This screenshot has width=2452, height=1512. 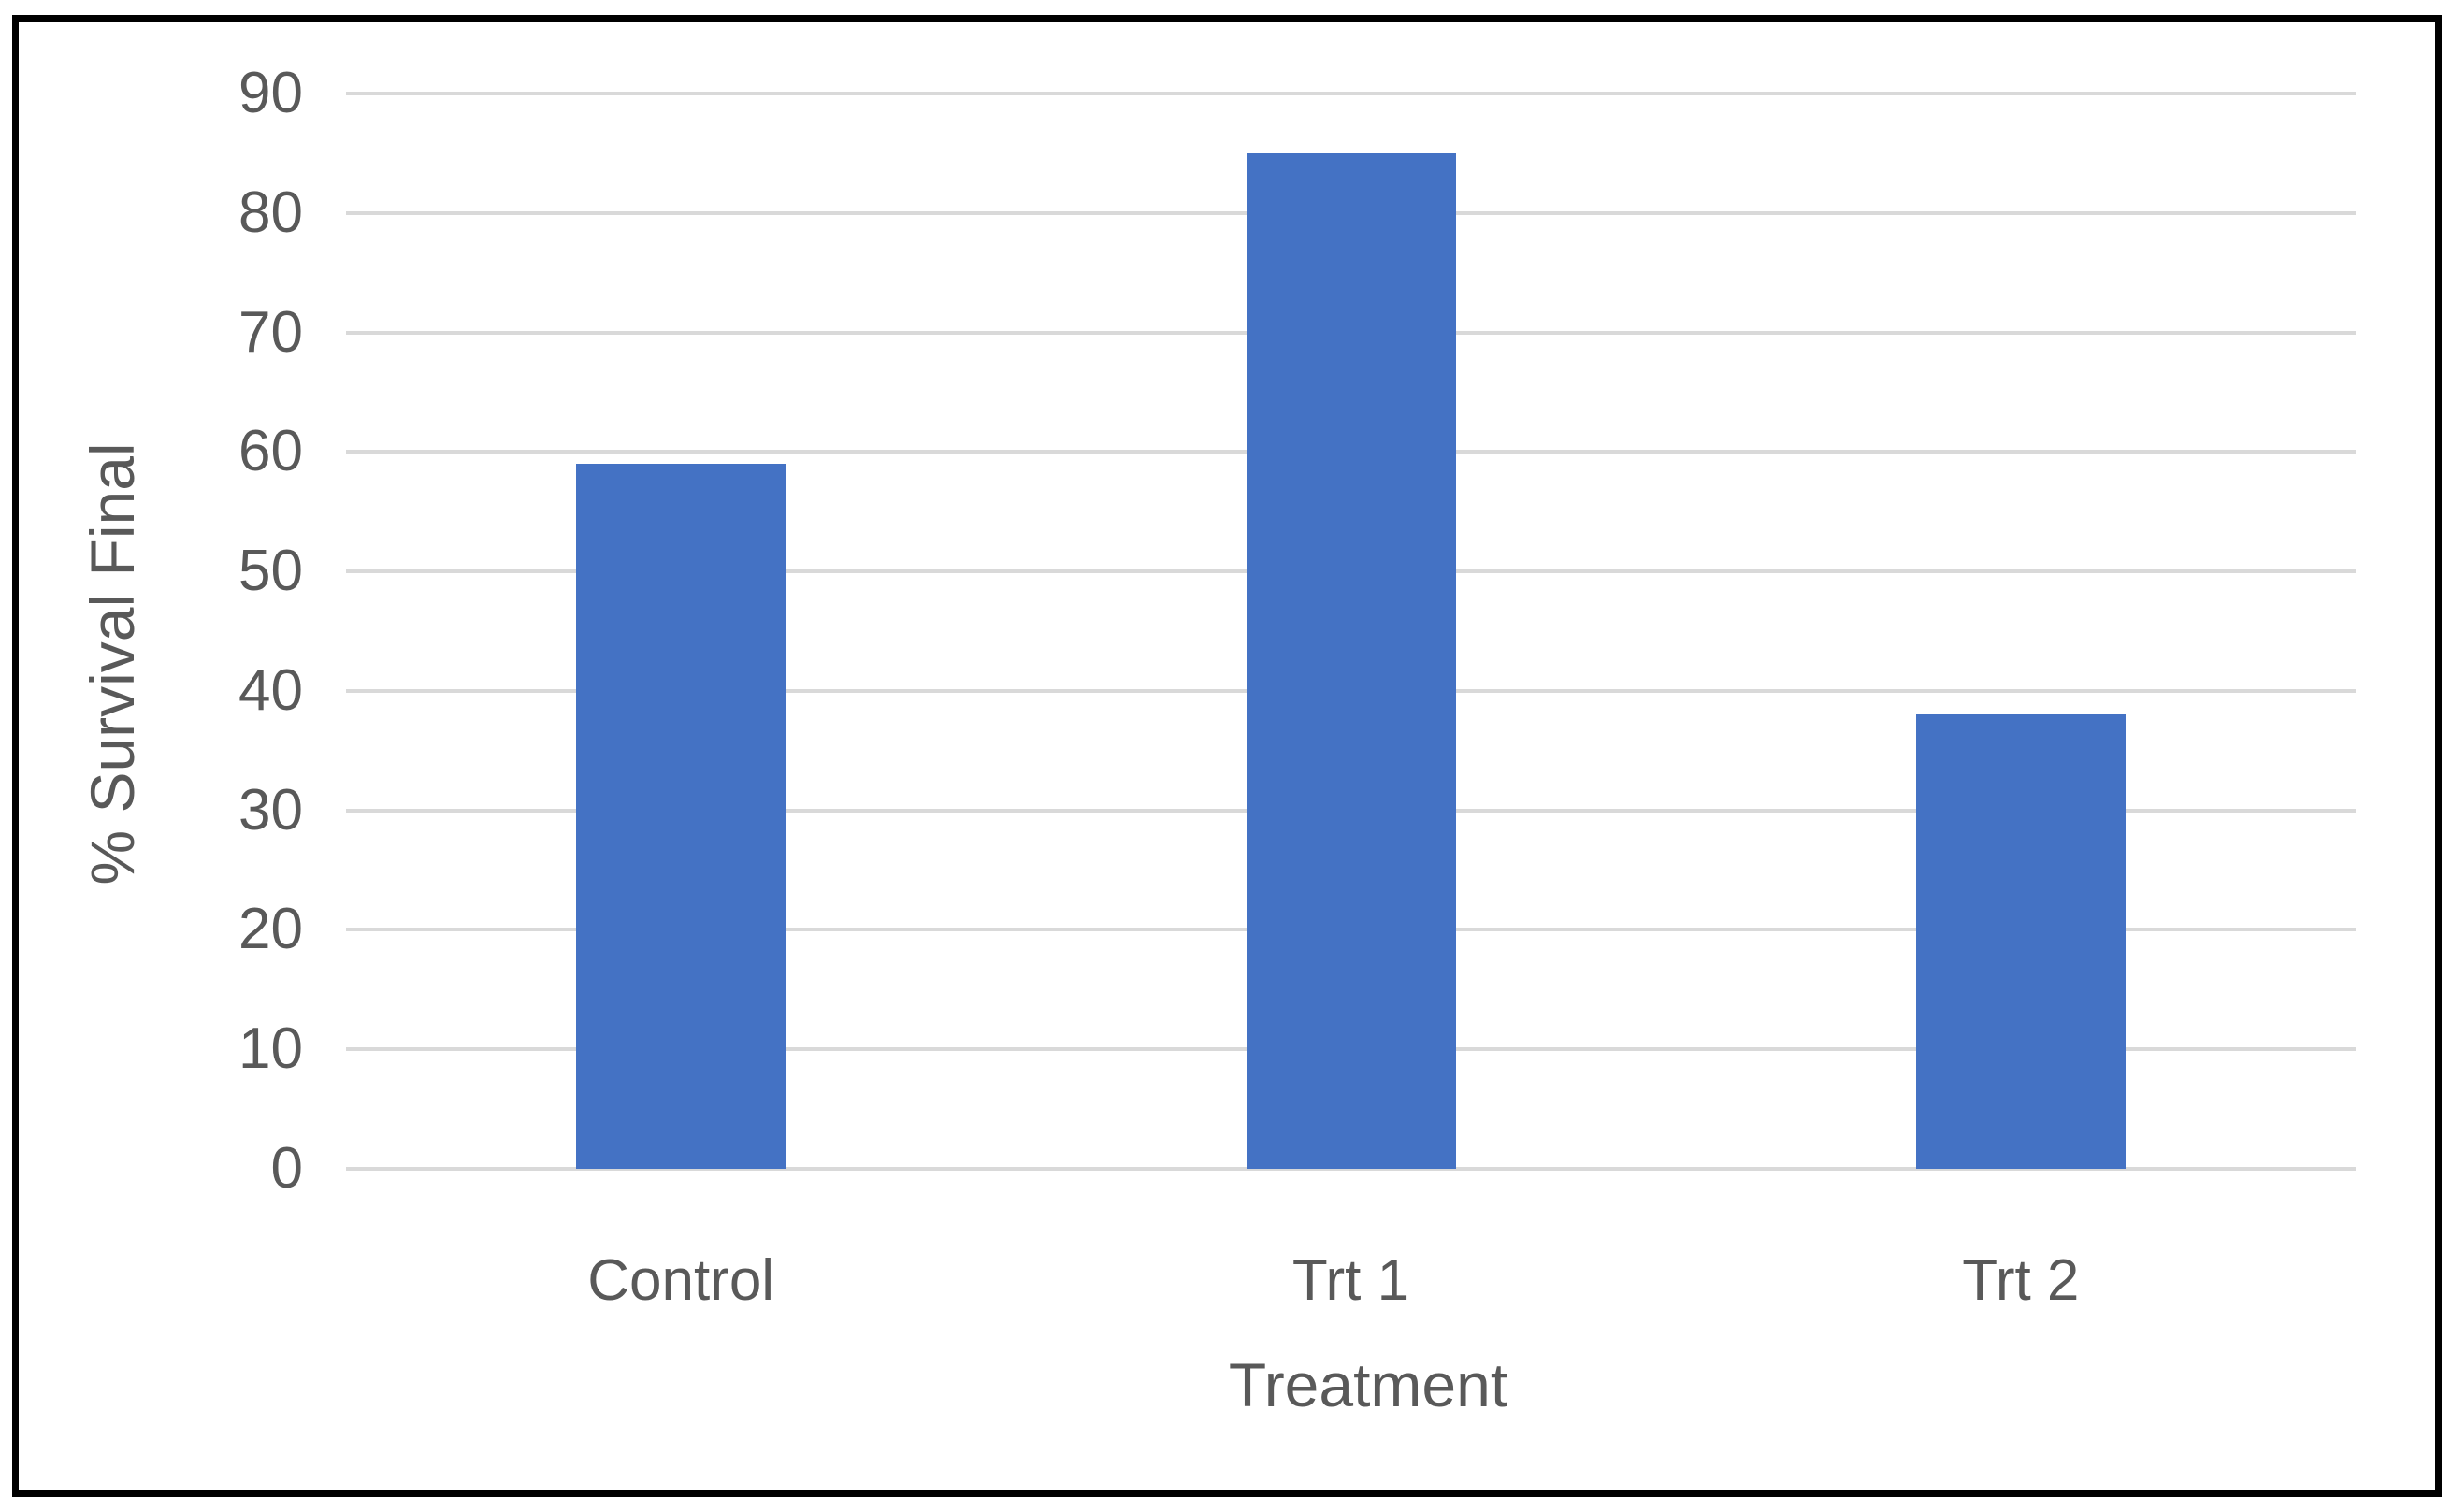 I want to click on y-tick-label-80: 80, so click(x=270, y=212).